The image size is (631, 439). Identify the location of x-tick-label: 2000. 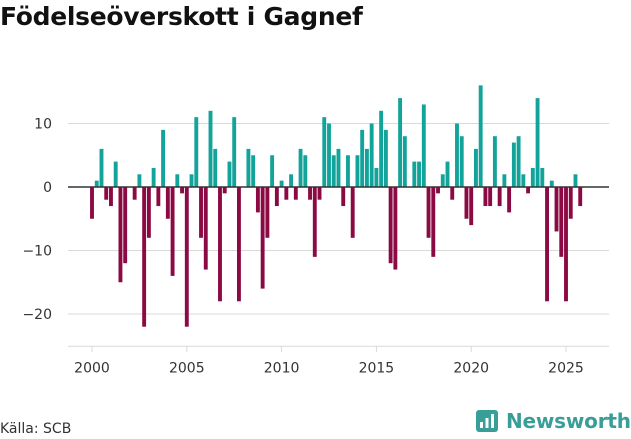
(92, 368).